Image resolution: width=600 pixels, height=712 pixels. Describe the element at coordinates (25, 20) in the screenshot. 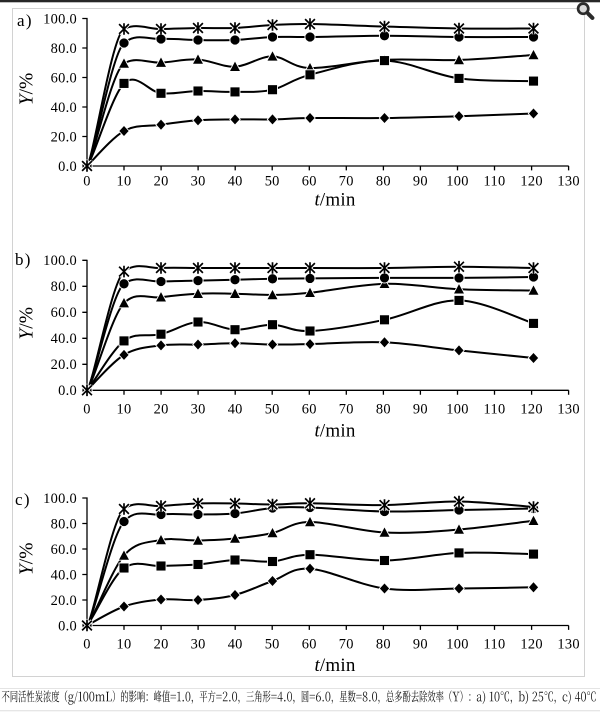

I see `svg-text: a)` at that location.